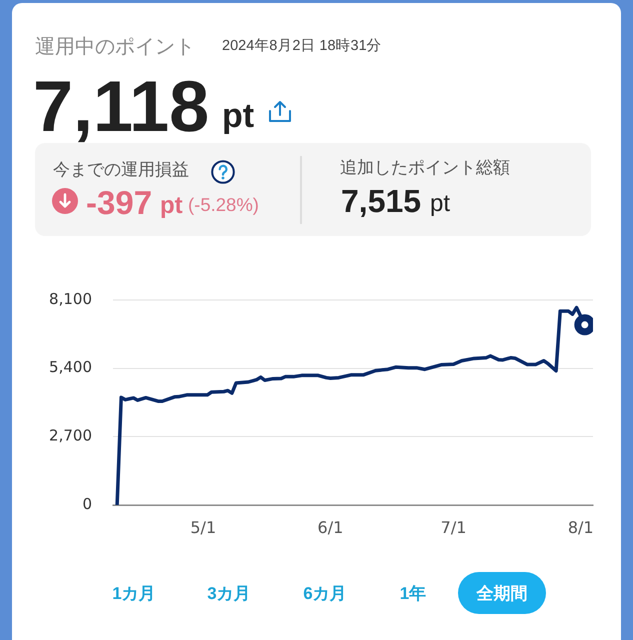 The width and height of the screenshot is (633, 640). Describe the element at coordinates (381, 201) in the screenshot. I see `text: 7,515` at that location.